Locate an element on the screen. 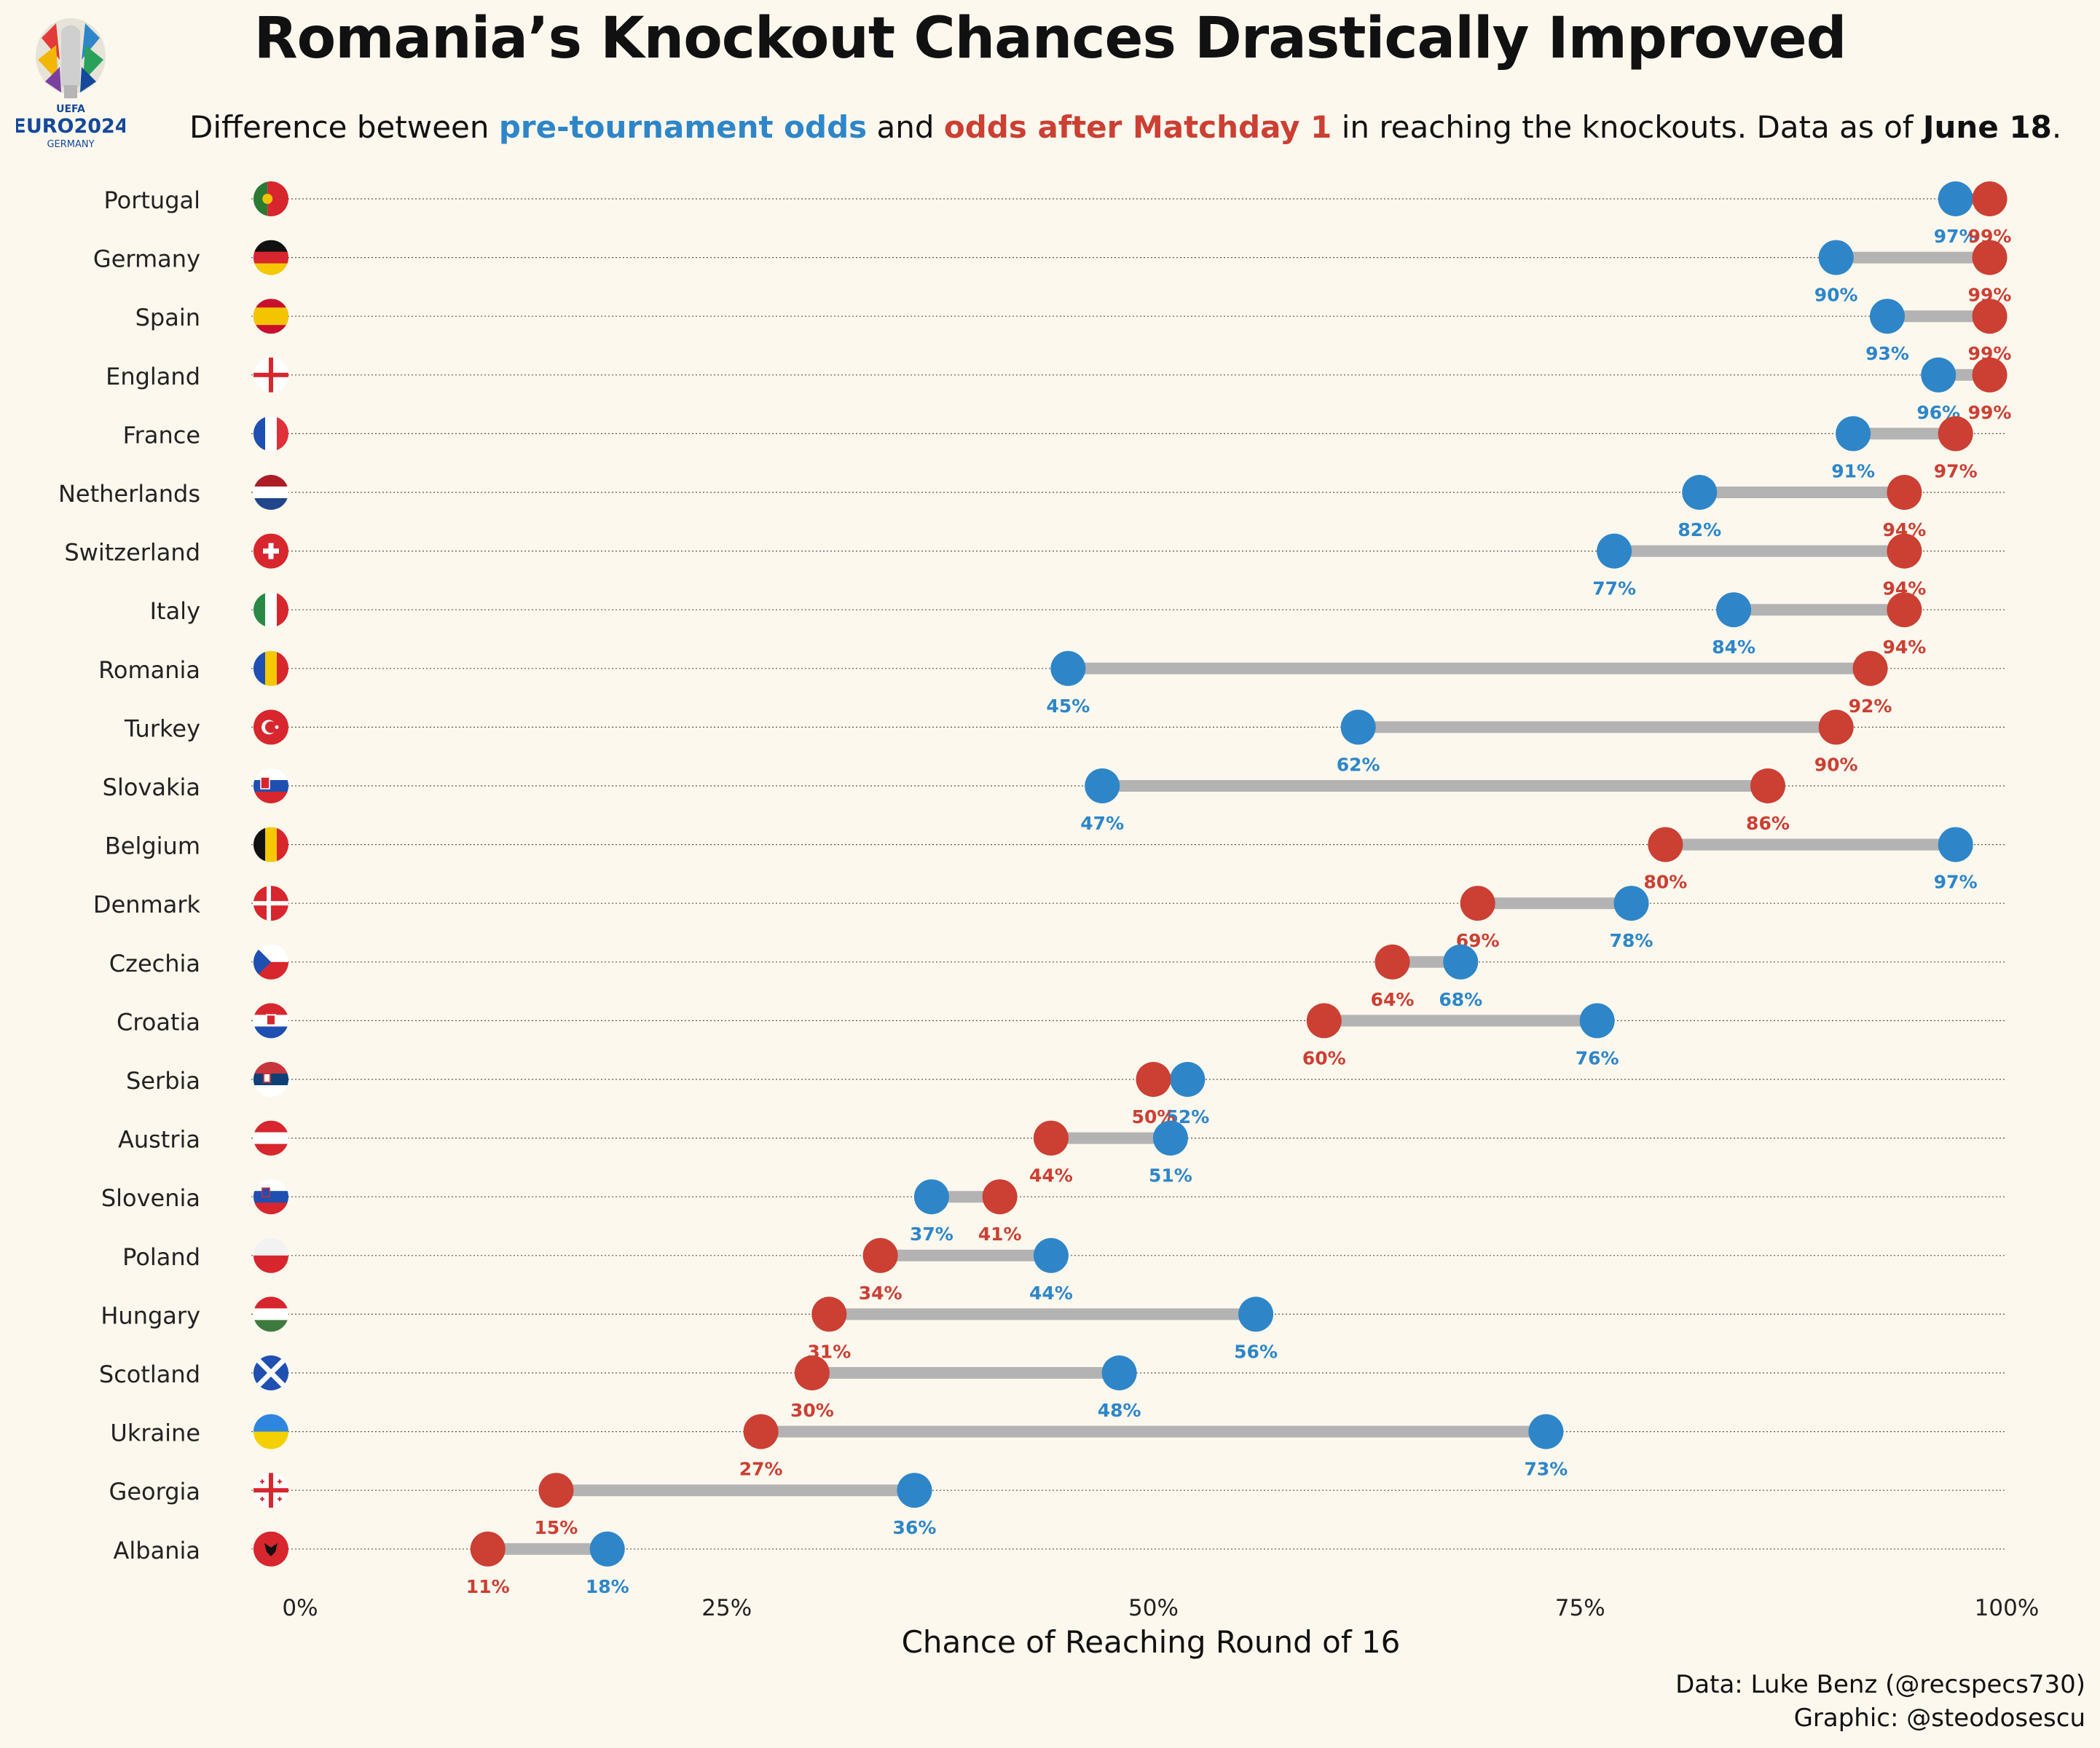 This screenshot has width=2100, height=1748. country-label: Czechia is located at coordinates (154, 964).